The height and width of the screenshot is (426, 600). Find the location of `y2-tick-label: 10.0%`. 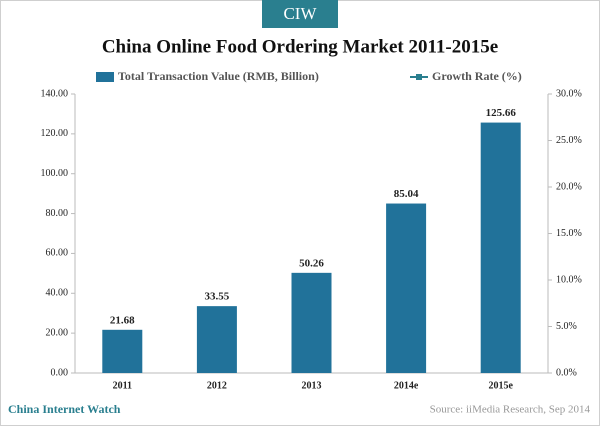

y2-tick-label: 10.0% is located at coordinates (569, 279).